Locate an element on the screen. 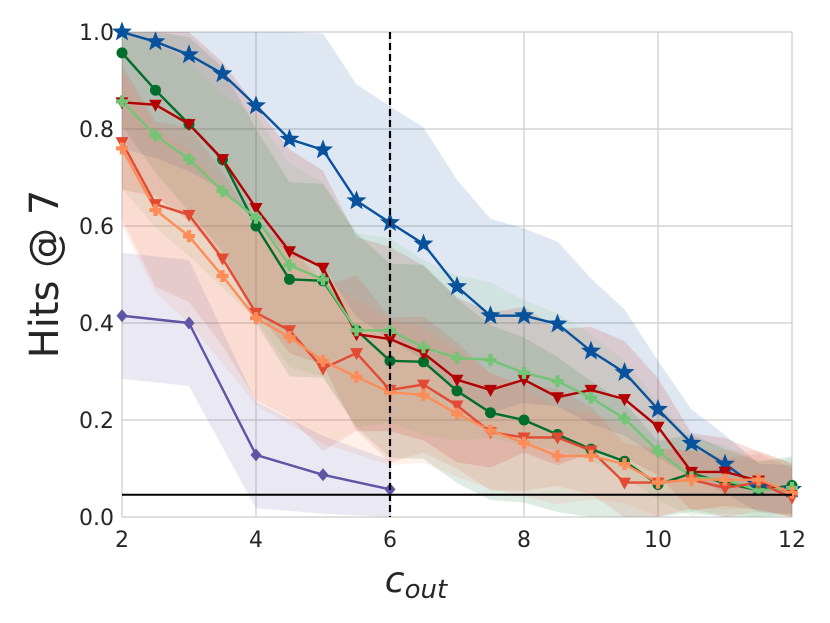 This screenshot has height=623, width=830. x-axis-label: cout is located at coordinates (416, 582).